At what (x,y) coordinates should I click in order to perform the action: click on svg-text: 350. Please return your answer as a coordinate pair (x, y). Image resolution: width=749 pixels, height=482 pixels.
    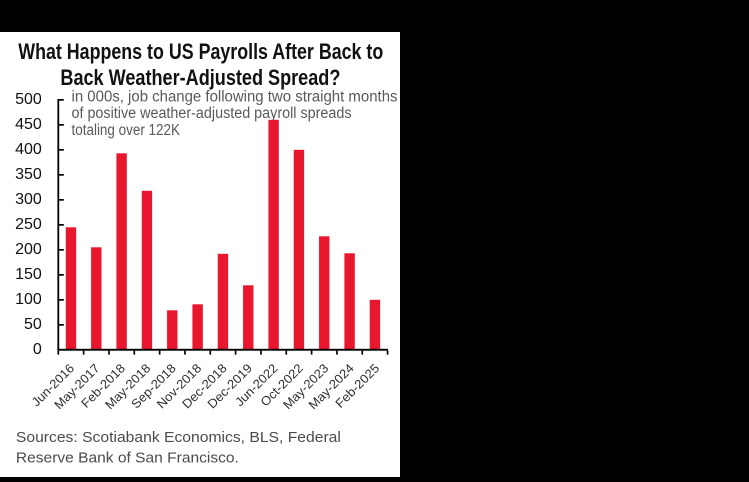
    Looking at the image, I should click on (28, 174).